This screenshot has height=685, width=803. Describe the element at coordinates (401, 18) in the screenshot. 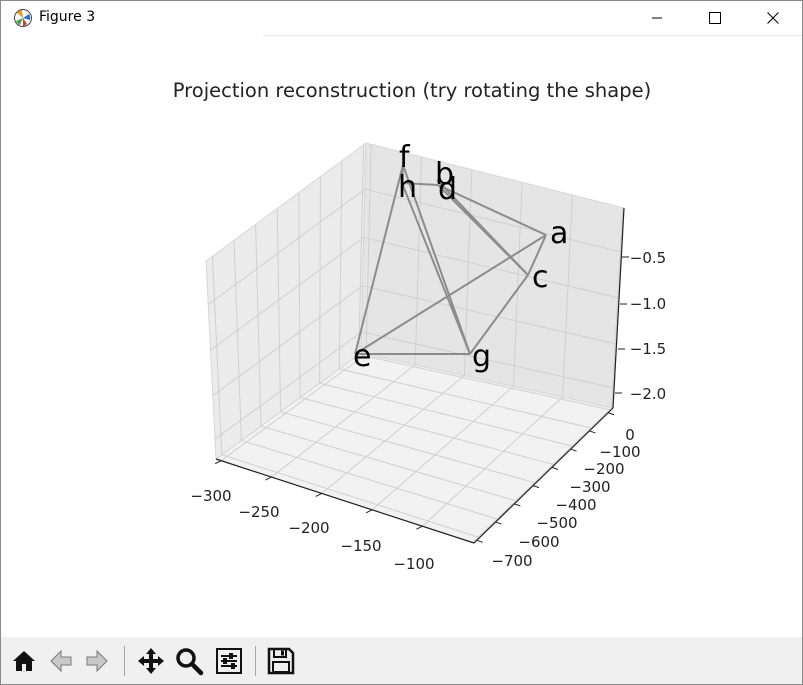

I see `title-bar: Figure 3` at that location.